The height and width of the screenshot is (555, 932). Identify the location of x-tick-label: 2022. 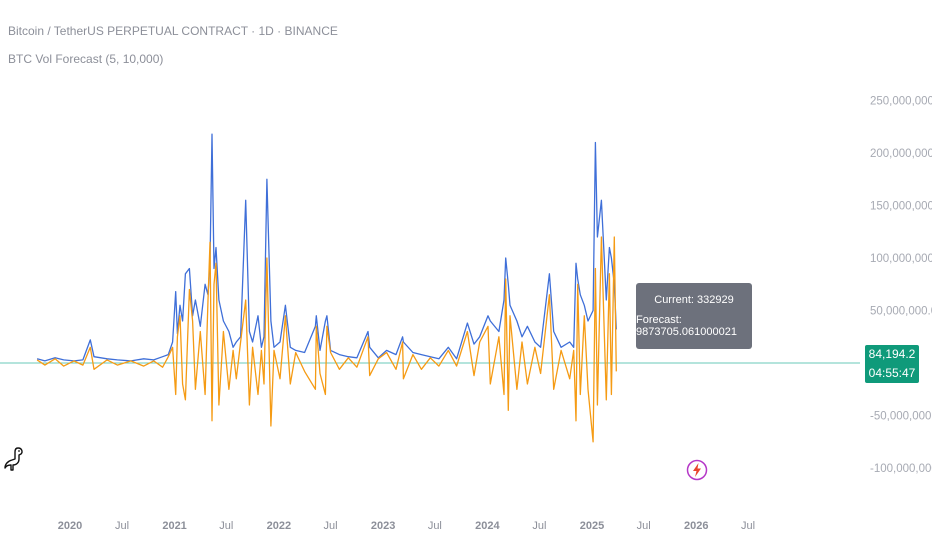
(279, 526).